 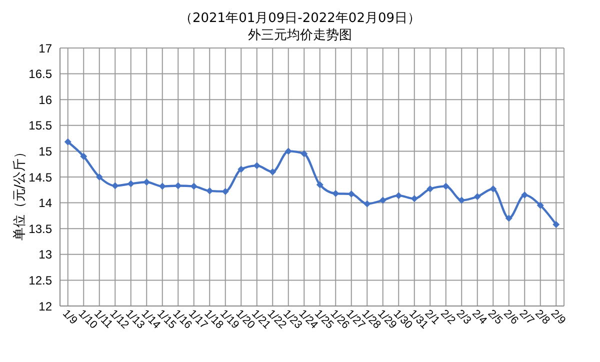 I want to click on y-tick-label: 15, so click(x=45, y=151).